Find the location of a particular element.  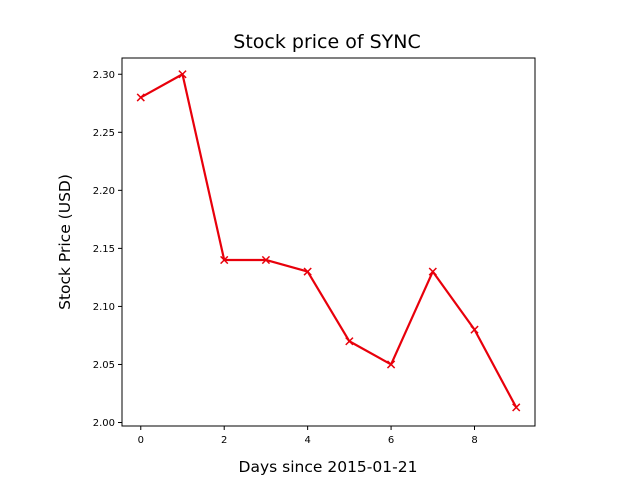

x-tick-label: 8 is located at coordinates (474, 440).